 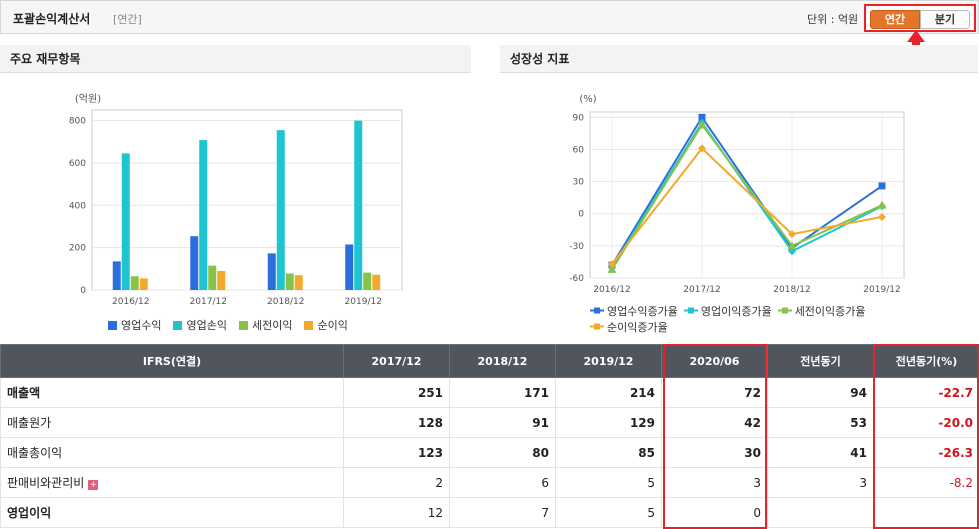 I want to click on row-label: 영업이익, so click(x=172, y=512).